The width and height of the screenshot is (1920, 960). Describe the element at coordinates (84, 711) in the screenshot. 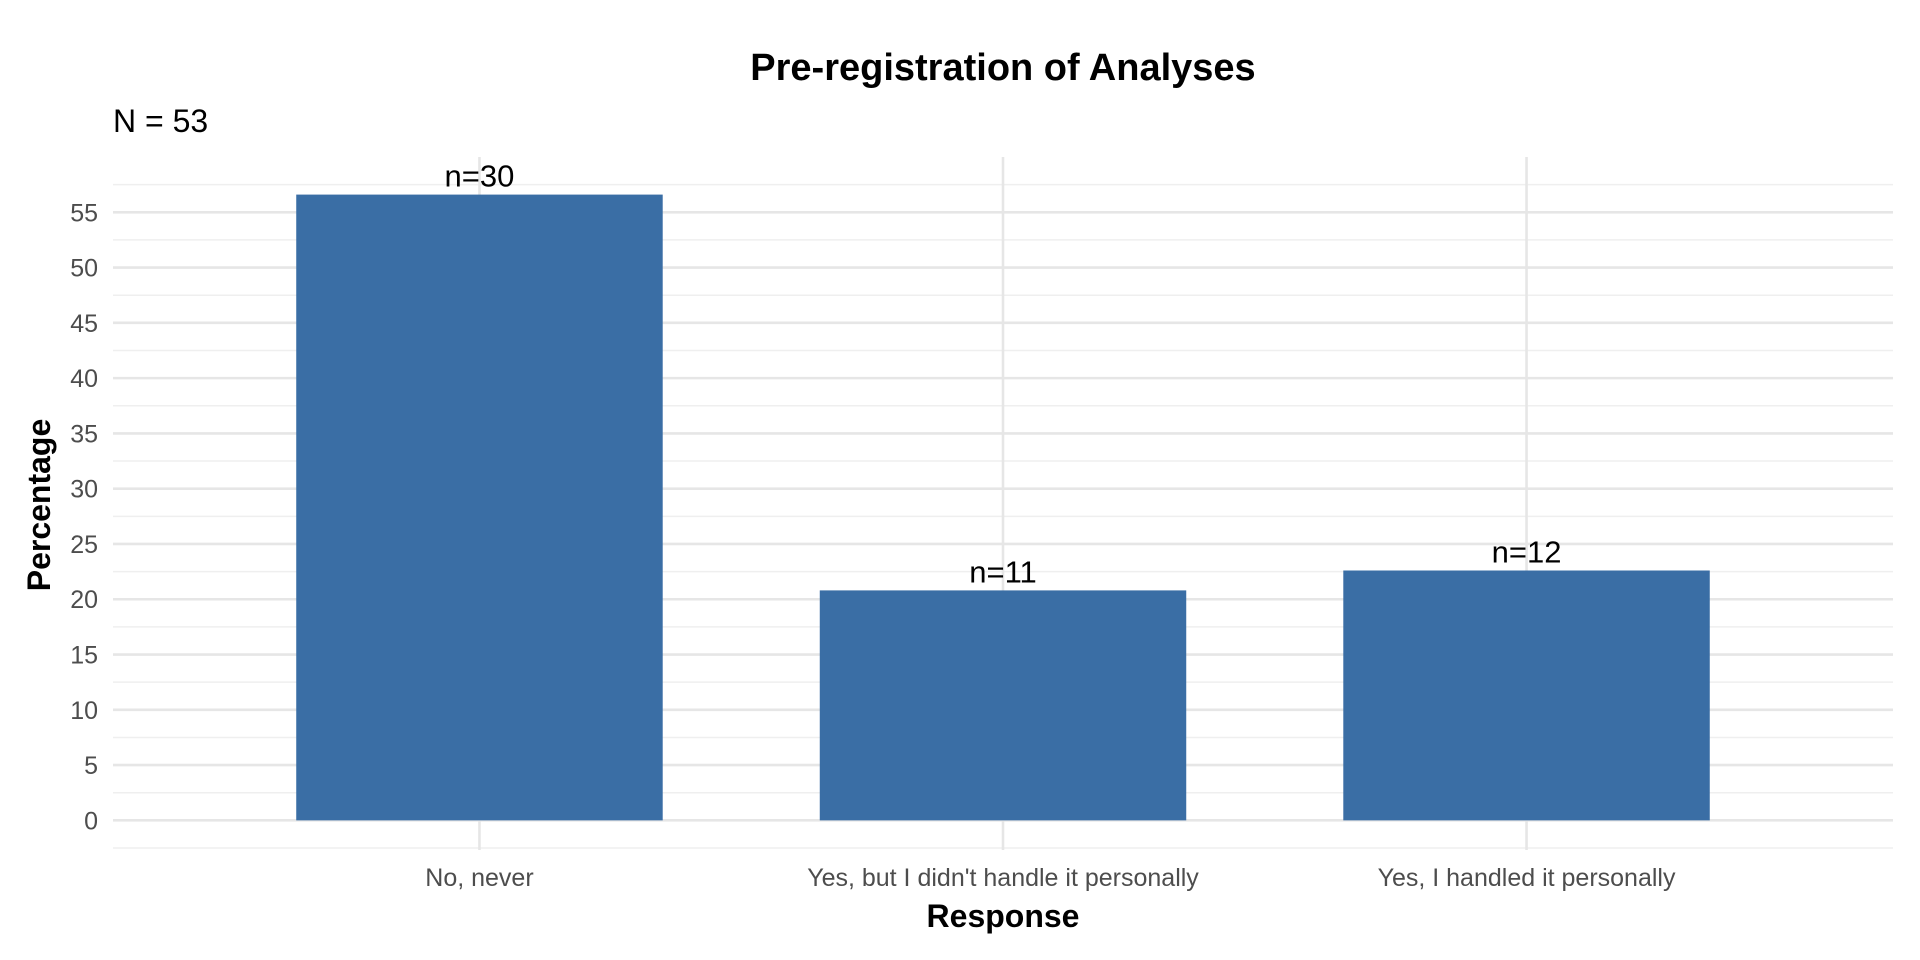

I see `y-tick-label: 10` at that location.